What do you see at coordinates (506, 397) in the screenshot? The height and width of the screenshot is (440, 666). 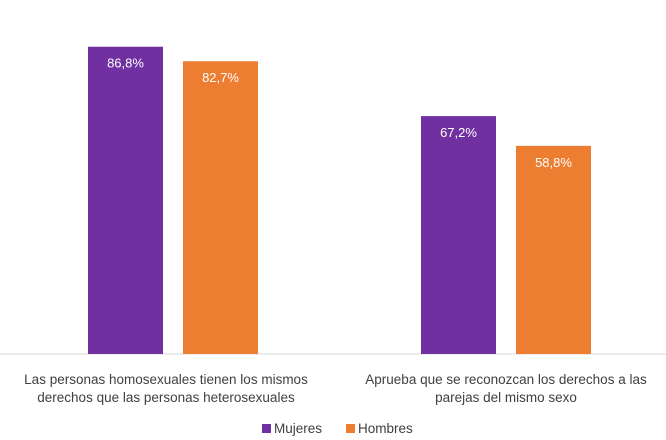 I see `category-label-2-line-2: parejas del mismo sexo` at bounding box center [506, 397].